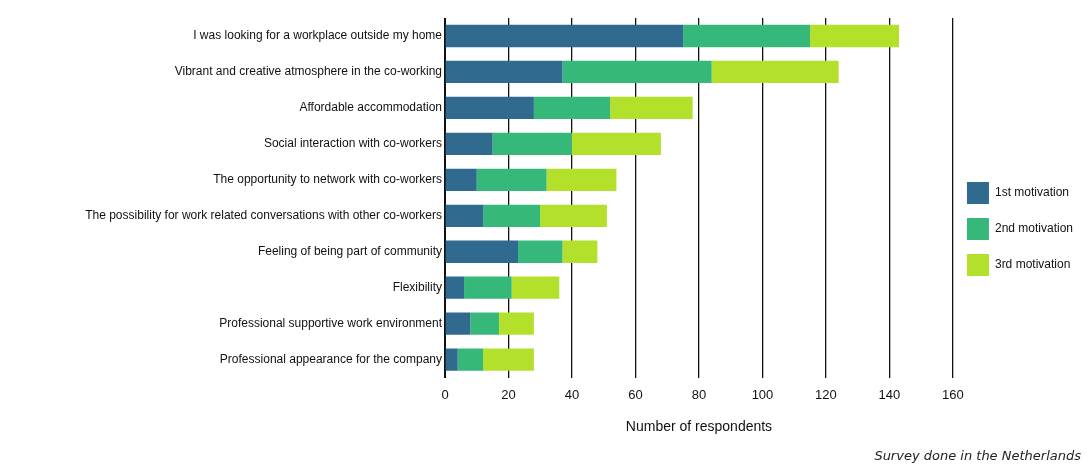 The width and height of the screenshot is (1089, 471). Describe the element at coordinates (370, 107) in the screenshot. I see `y-tick-label: Affordable accommodation` at that location.